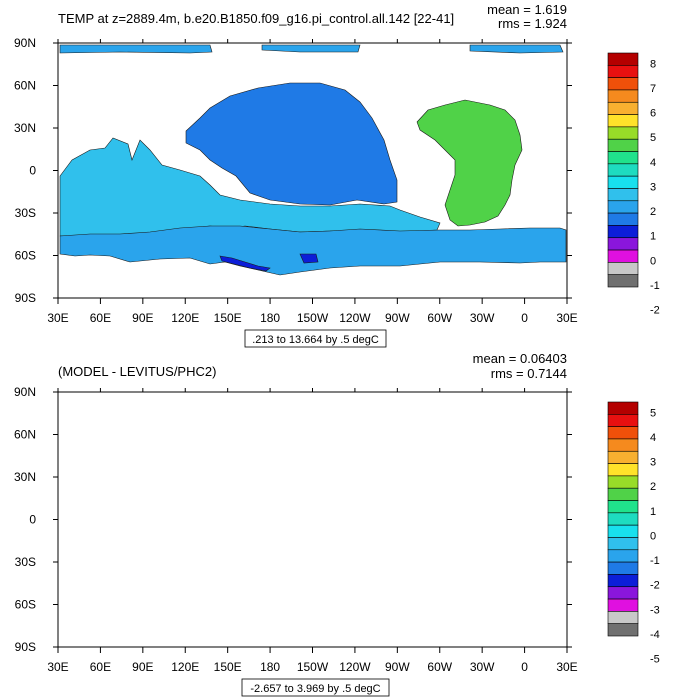 This screenshot has width=700, height=700. What do you see at coordinates (439, 318) in the screenshot?
I see `x-tick-label: 60W` at bounding box center [439, 318].